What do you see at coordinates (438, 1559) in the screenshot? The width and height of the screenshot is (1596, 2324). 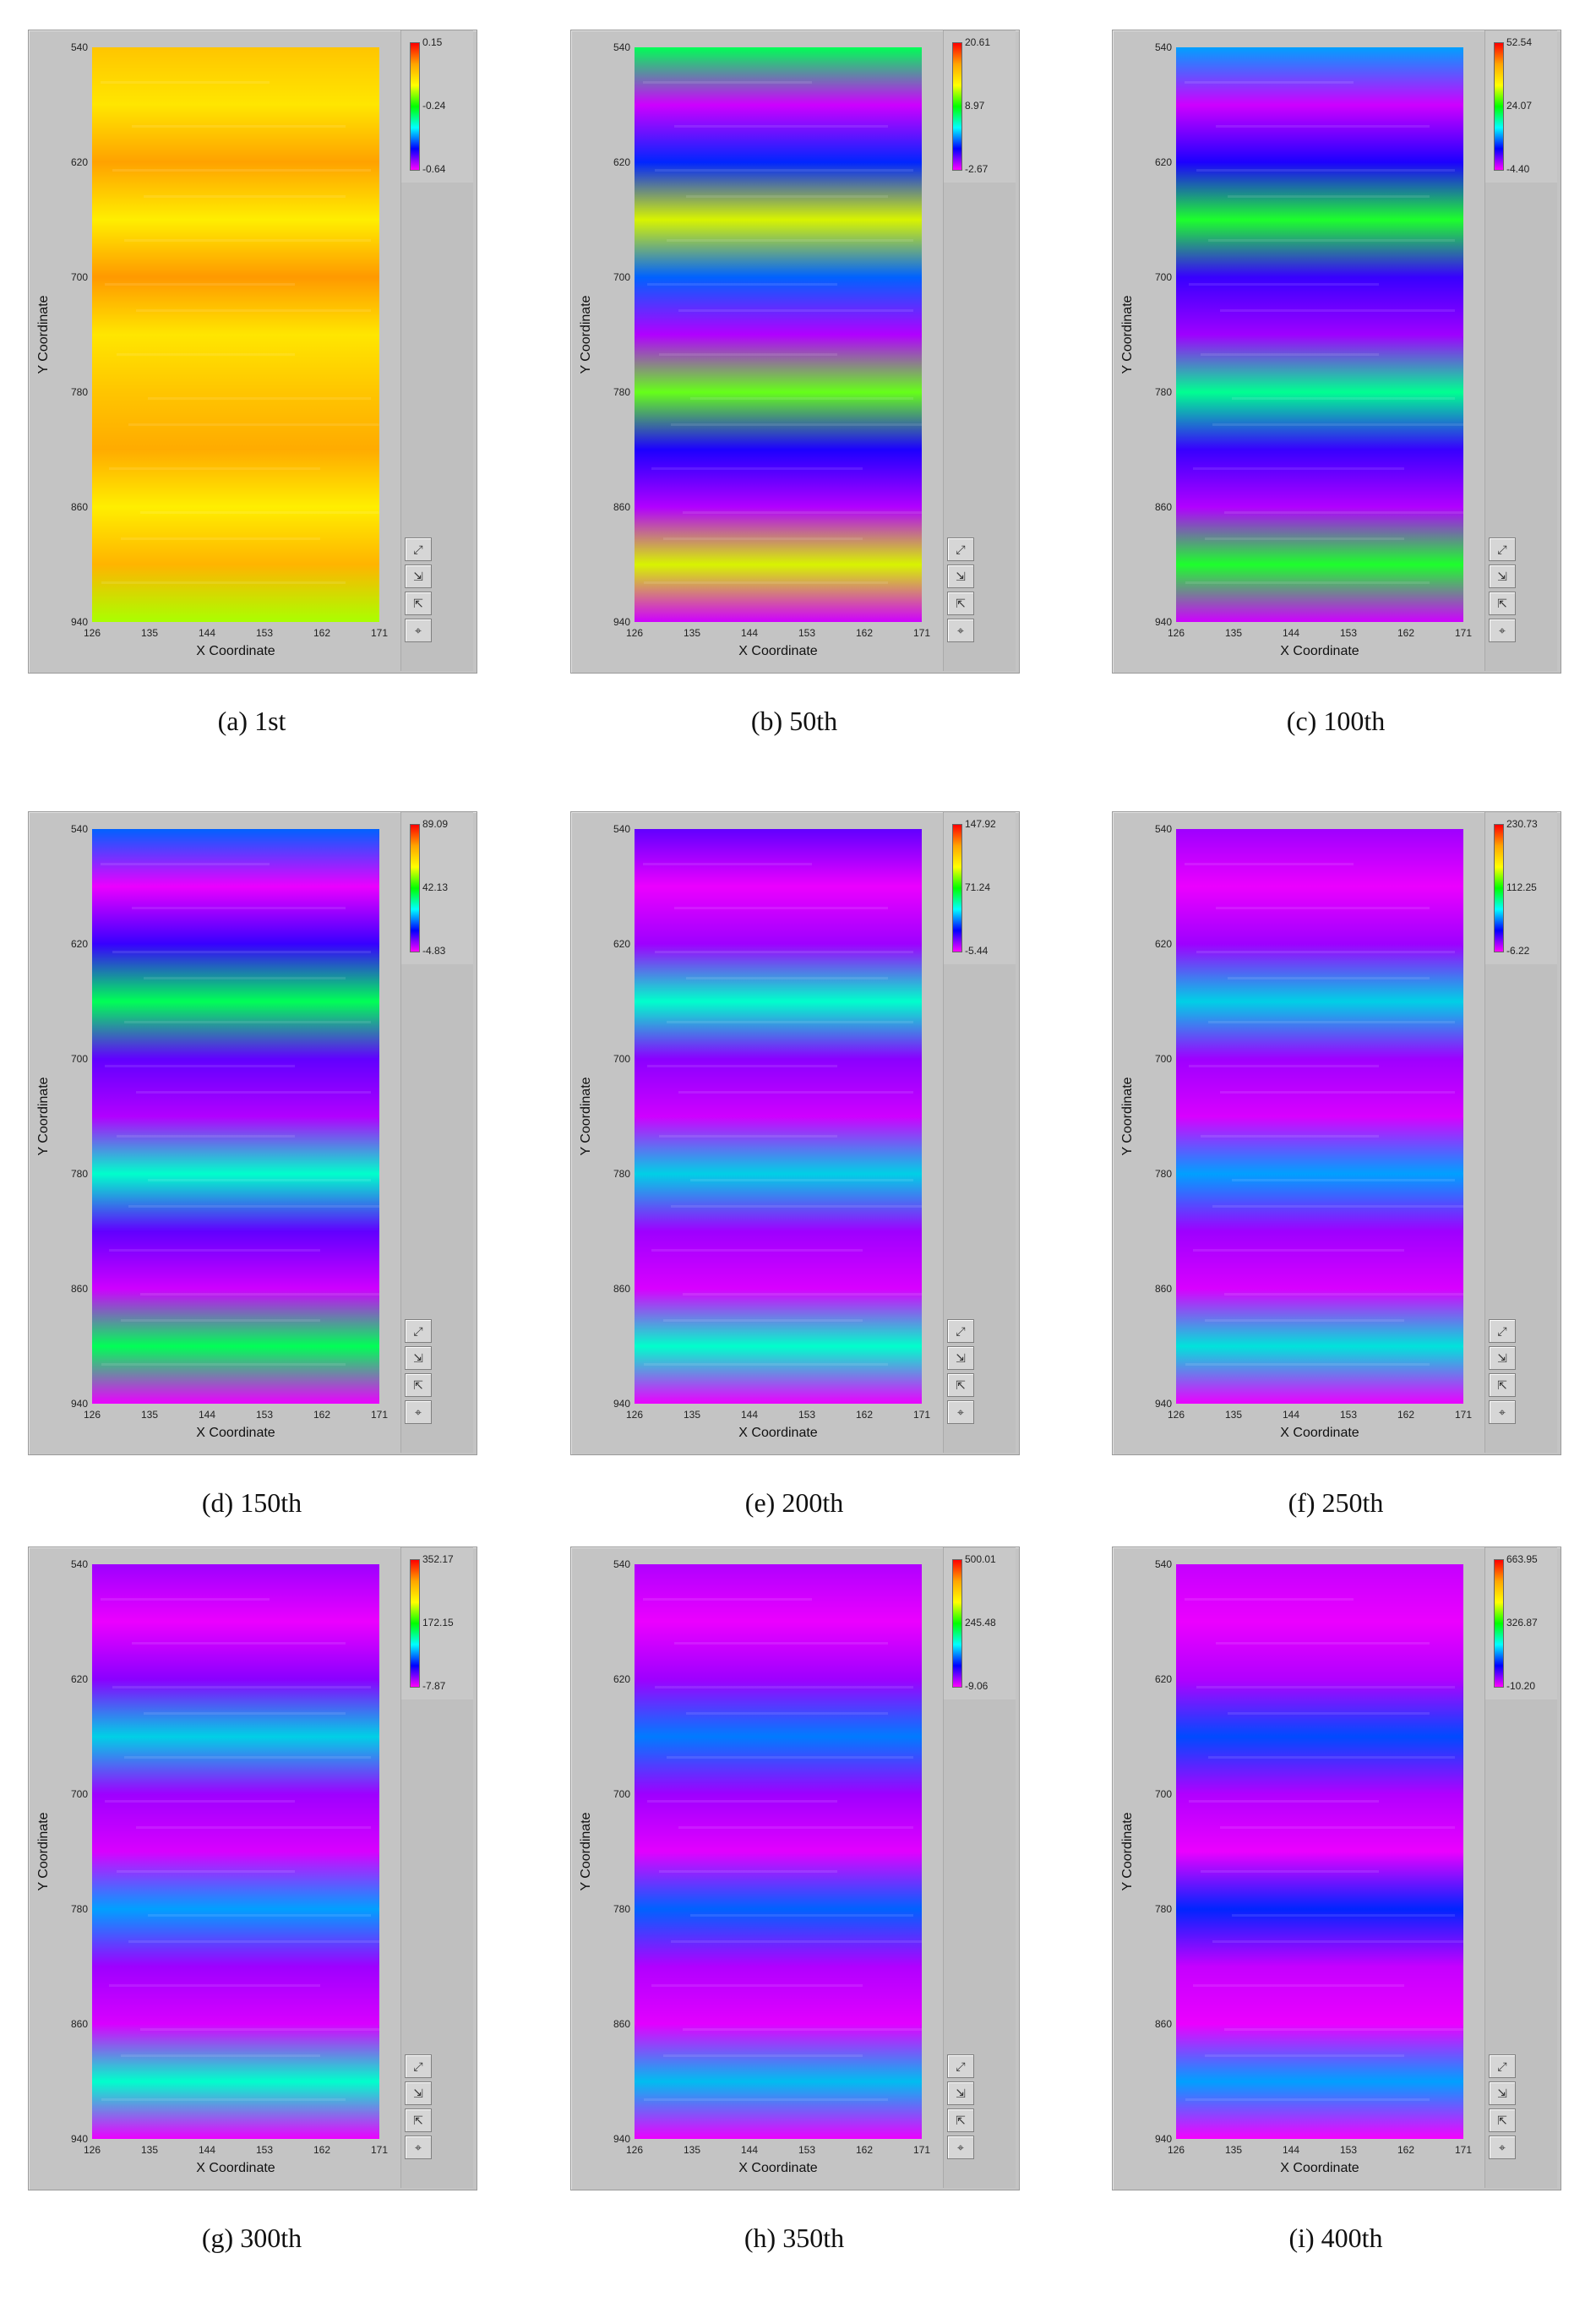 I see `color-scale-label: 352.17` at bounding box center [438, 1559].